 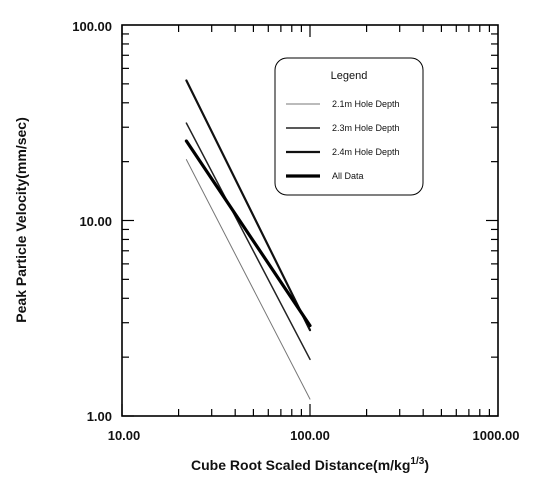 I want to click on legend-label-4: All Data, so click(x=348, y=176).